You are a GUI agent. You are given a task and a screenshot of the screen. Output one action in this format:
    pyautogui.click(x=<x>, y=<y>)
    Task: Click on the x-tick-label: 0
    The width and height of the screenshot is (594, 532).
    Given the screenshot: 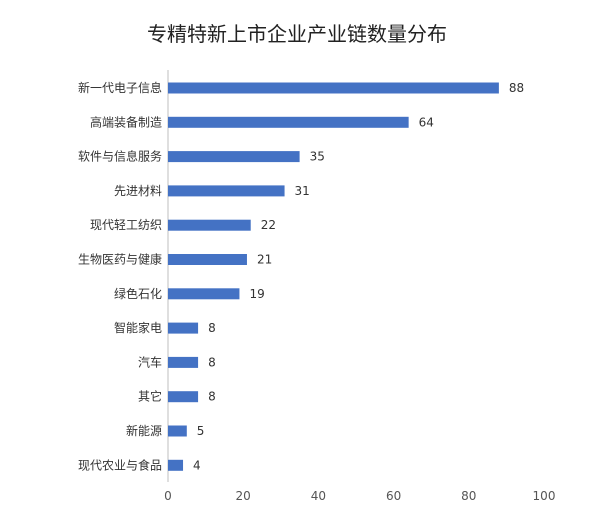 What is the action you would take?
    pyautogui.click(x=168, y=496)
    